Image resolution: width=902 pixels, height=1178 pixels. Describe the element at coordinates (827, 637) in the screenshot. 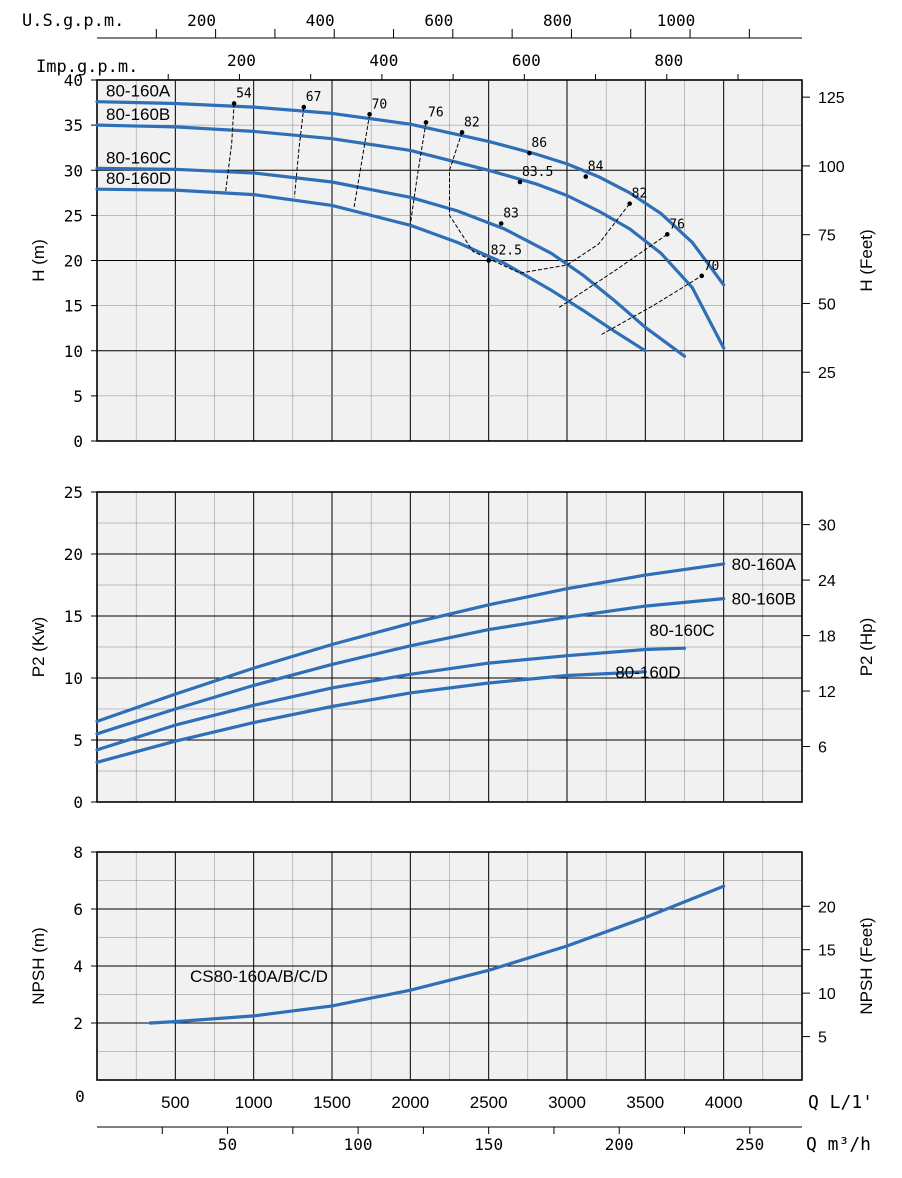

I see `power-y2tick-label: 18` at that location.